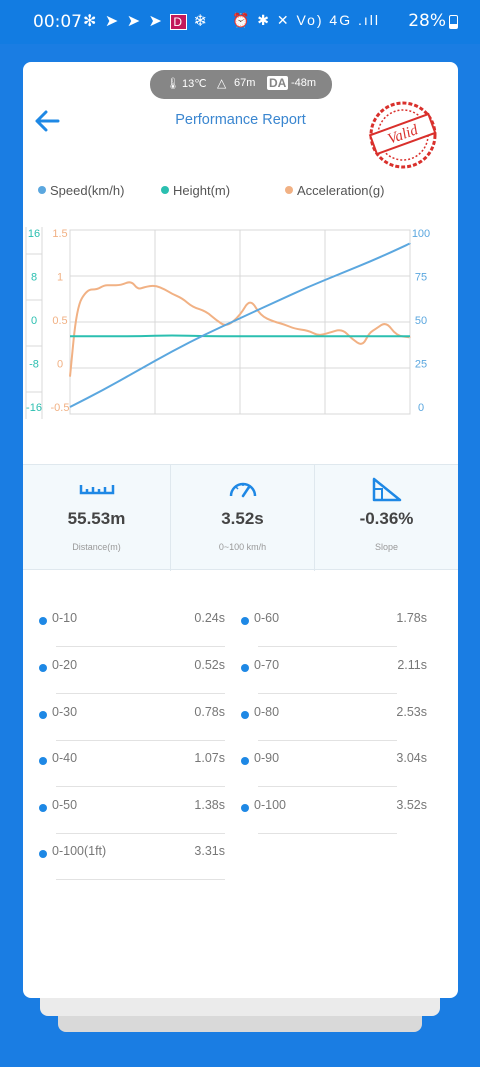  I want to click on split-row: 0-60 1.78s, so click(334, 623).